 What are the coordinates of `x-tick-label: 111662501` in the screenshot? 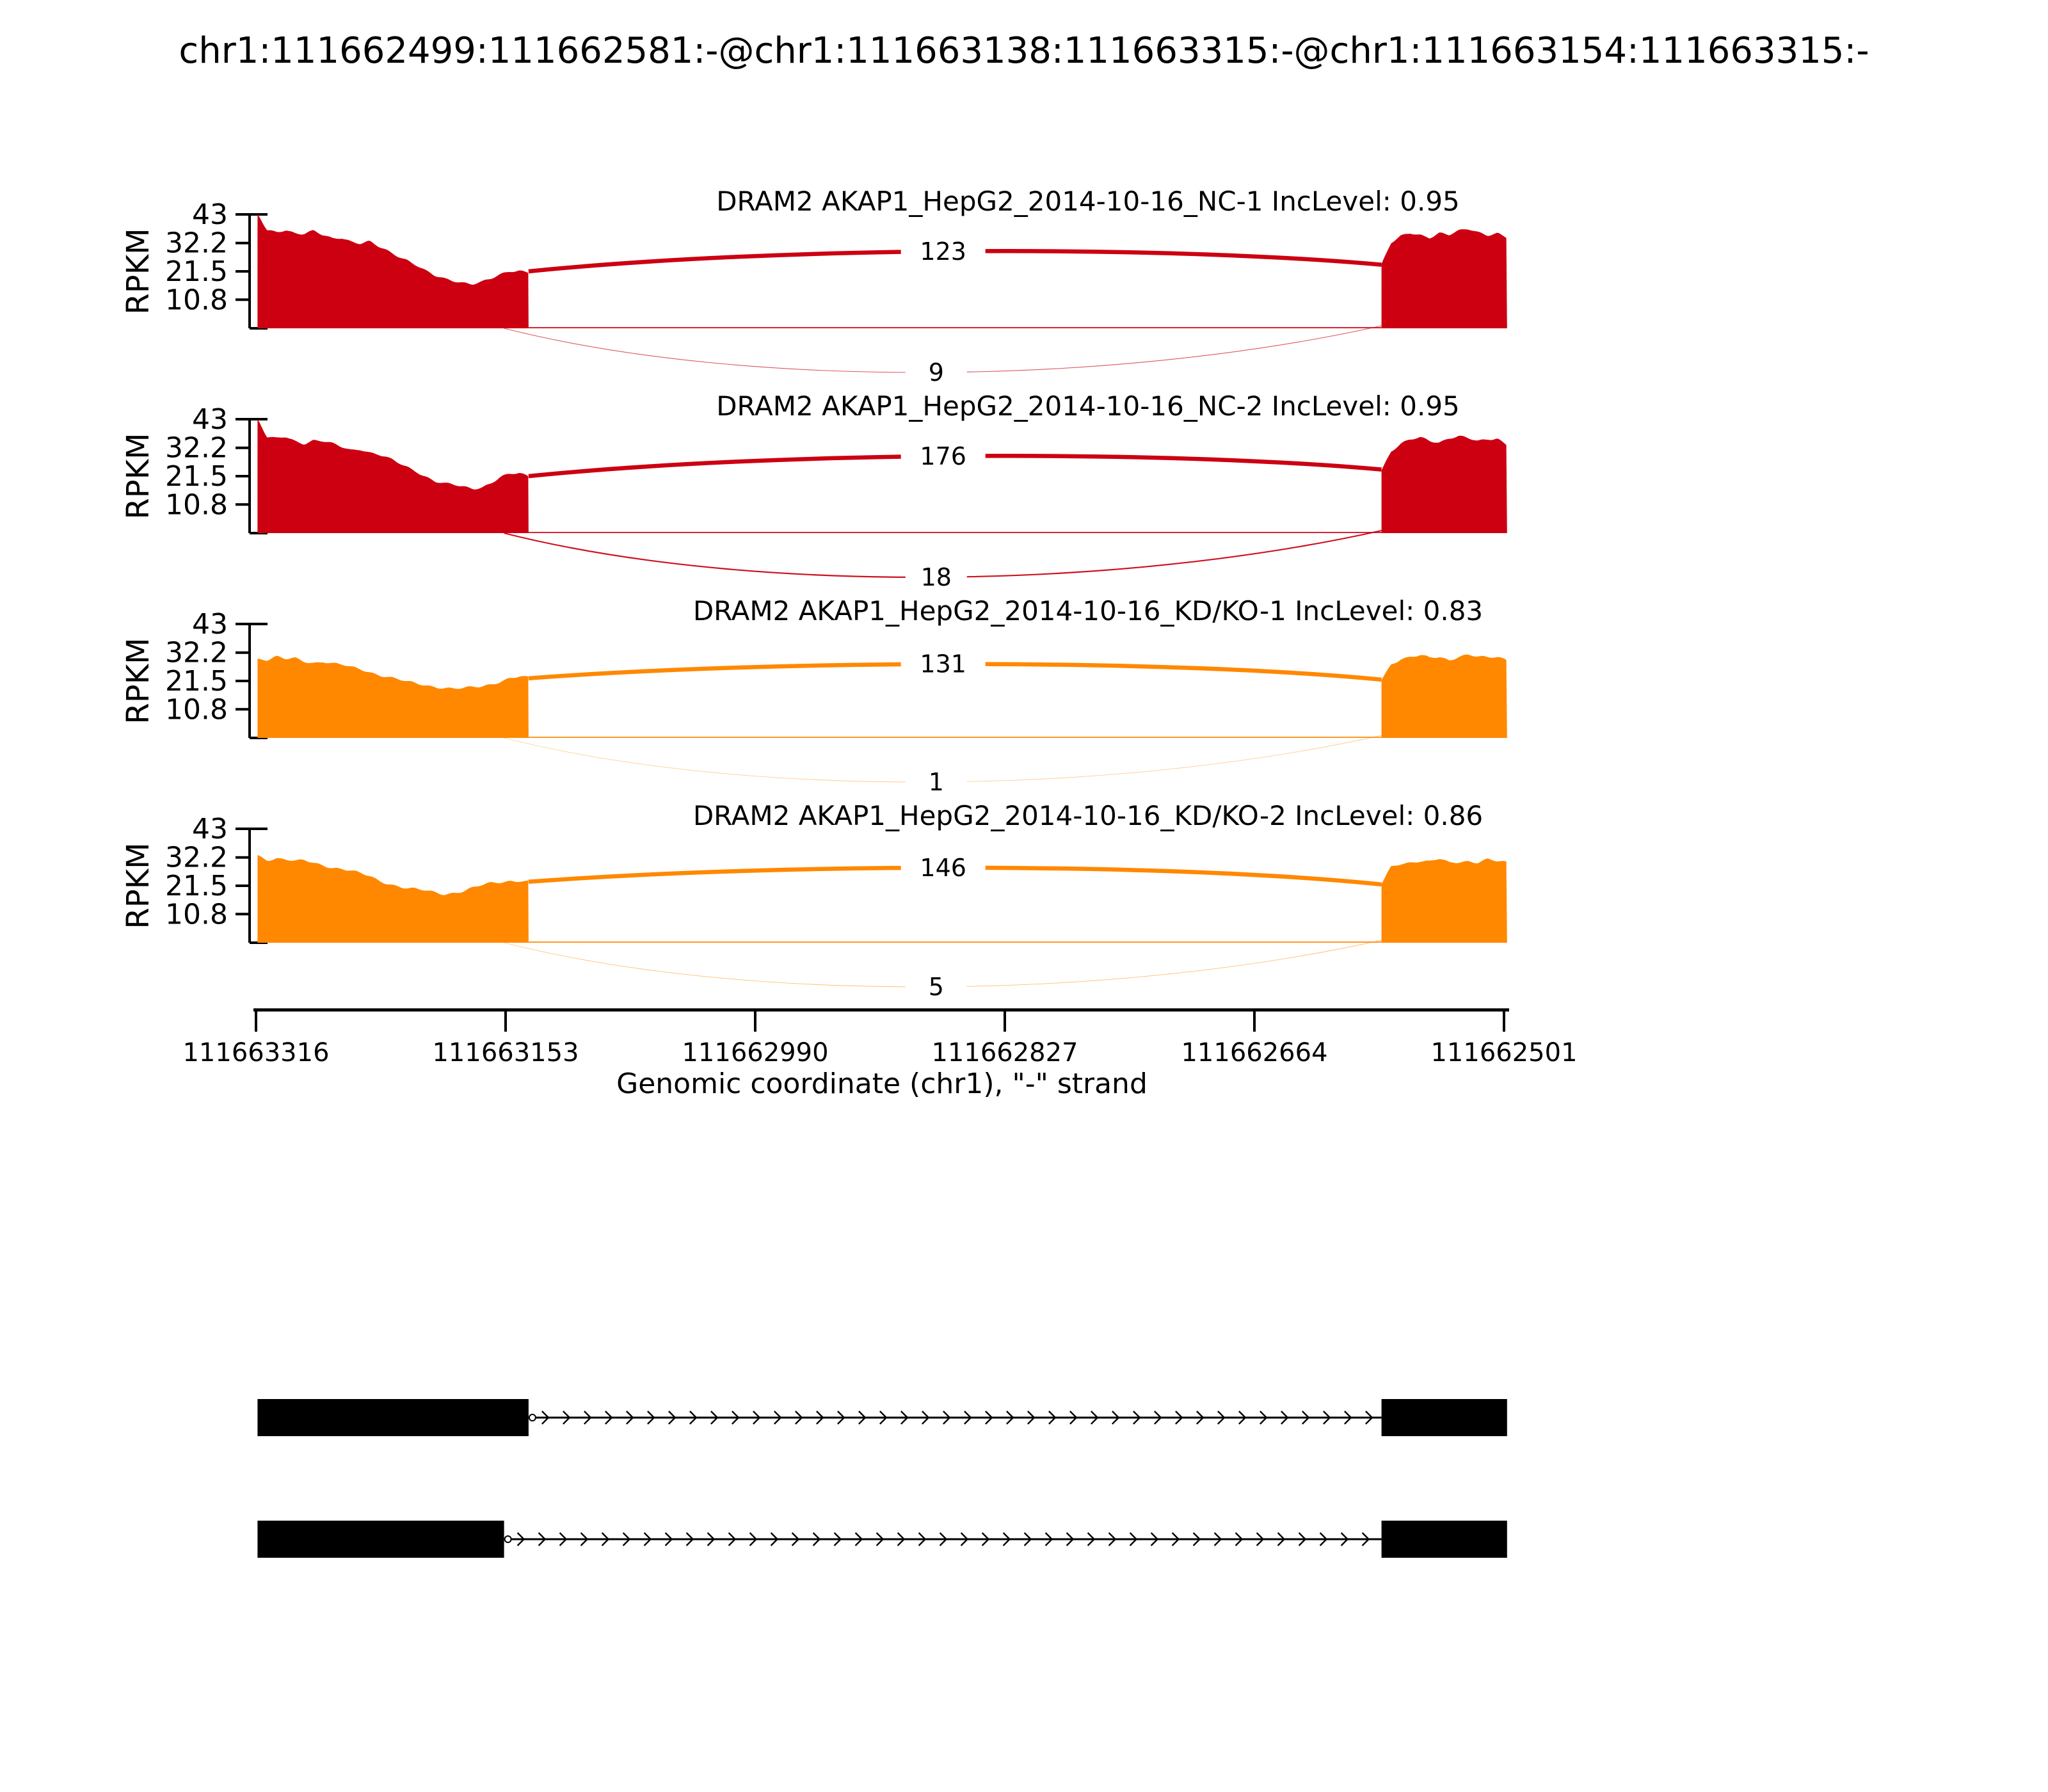 It's located at (1503, 1053).